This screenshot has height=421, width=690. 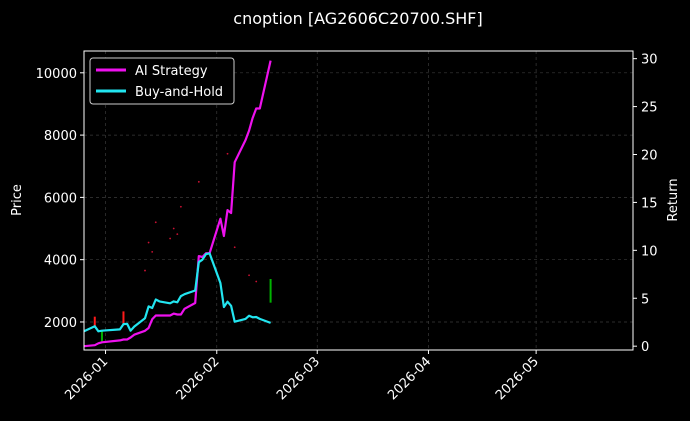 What do you see at coordinates (649, 60) in the screenshot?
I see `y-tick-label-right: 30` at bounding box center [649, 60].